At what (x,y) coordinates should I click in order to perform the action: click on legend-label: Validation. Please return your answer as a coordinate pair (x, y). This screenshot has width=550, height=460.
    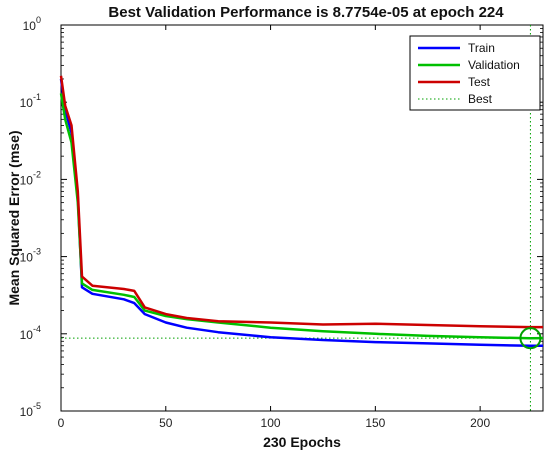
    Looking at the image, I should click on (494, 65).